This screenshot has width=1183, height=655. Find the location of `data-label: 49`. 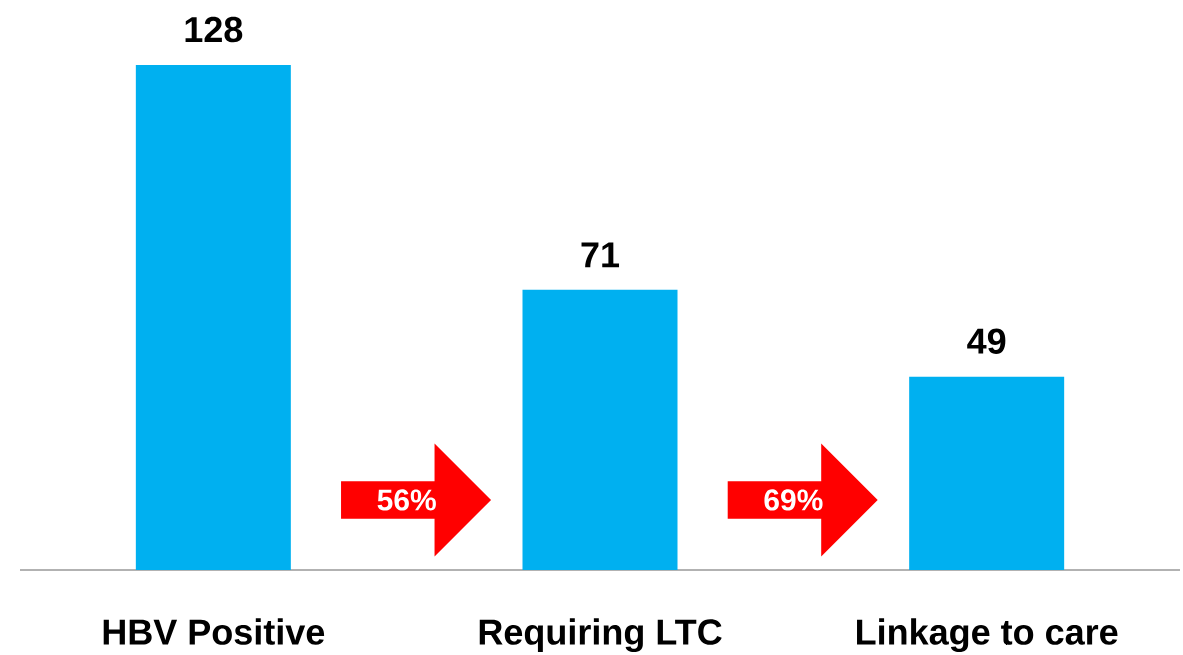

data-label: 49 is located at coordinates (986, 341).